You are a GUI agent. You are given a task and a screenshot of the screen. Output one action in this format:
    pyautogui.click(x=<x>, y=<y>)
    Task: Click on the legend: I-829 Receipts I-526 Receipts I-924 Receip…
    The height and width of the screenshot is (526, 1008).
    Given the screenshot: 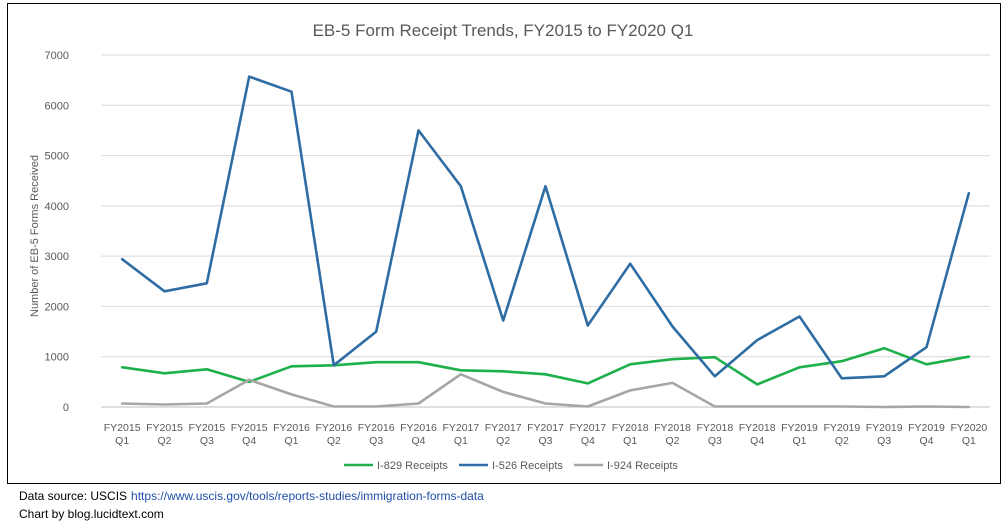 What is the action you would take?
    pyautogui.click(x=511, y=466)
    